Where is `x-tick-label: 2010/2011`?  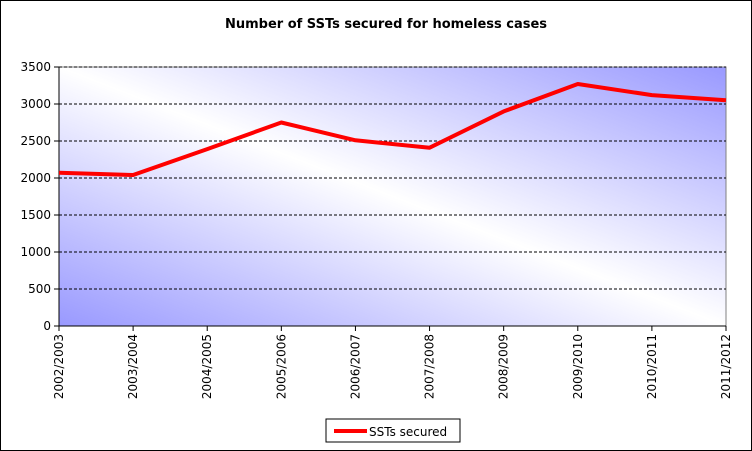
x-tick-label: 2010/2011 is located at coordinates (652, 366).